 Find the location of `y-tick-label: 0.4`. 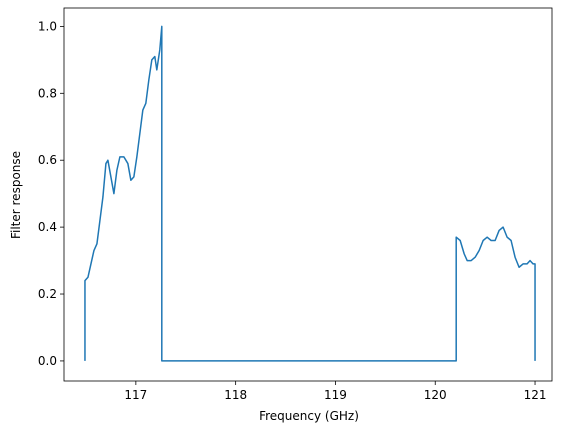

y-tick-label: 0.4 is located at coordinates (47, 227).